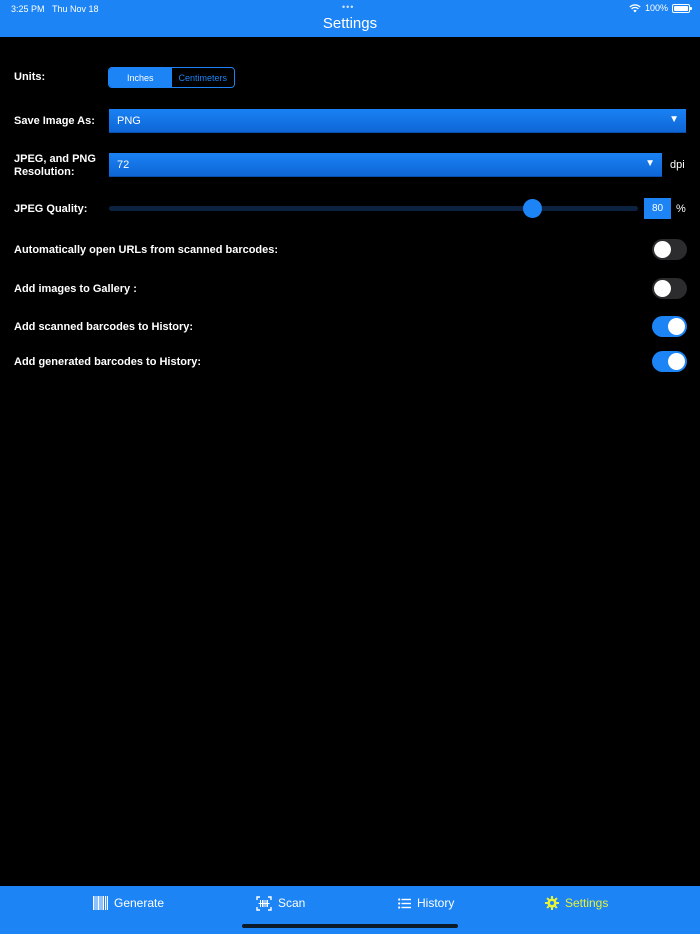  Describe the element at coordinates (350, 910) in the screenshot. I see `tab-bar: Generate Scan History` at that location.